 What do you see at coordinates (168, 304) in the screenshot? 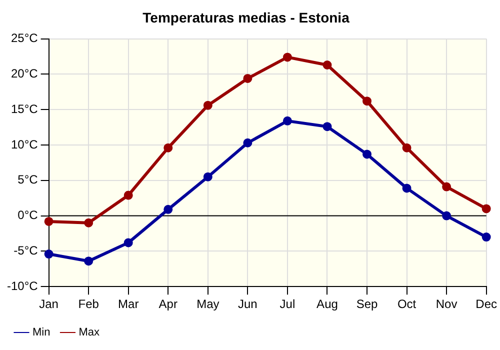
I see `x-tick-label: Apr` at bounding box center [168, 304].